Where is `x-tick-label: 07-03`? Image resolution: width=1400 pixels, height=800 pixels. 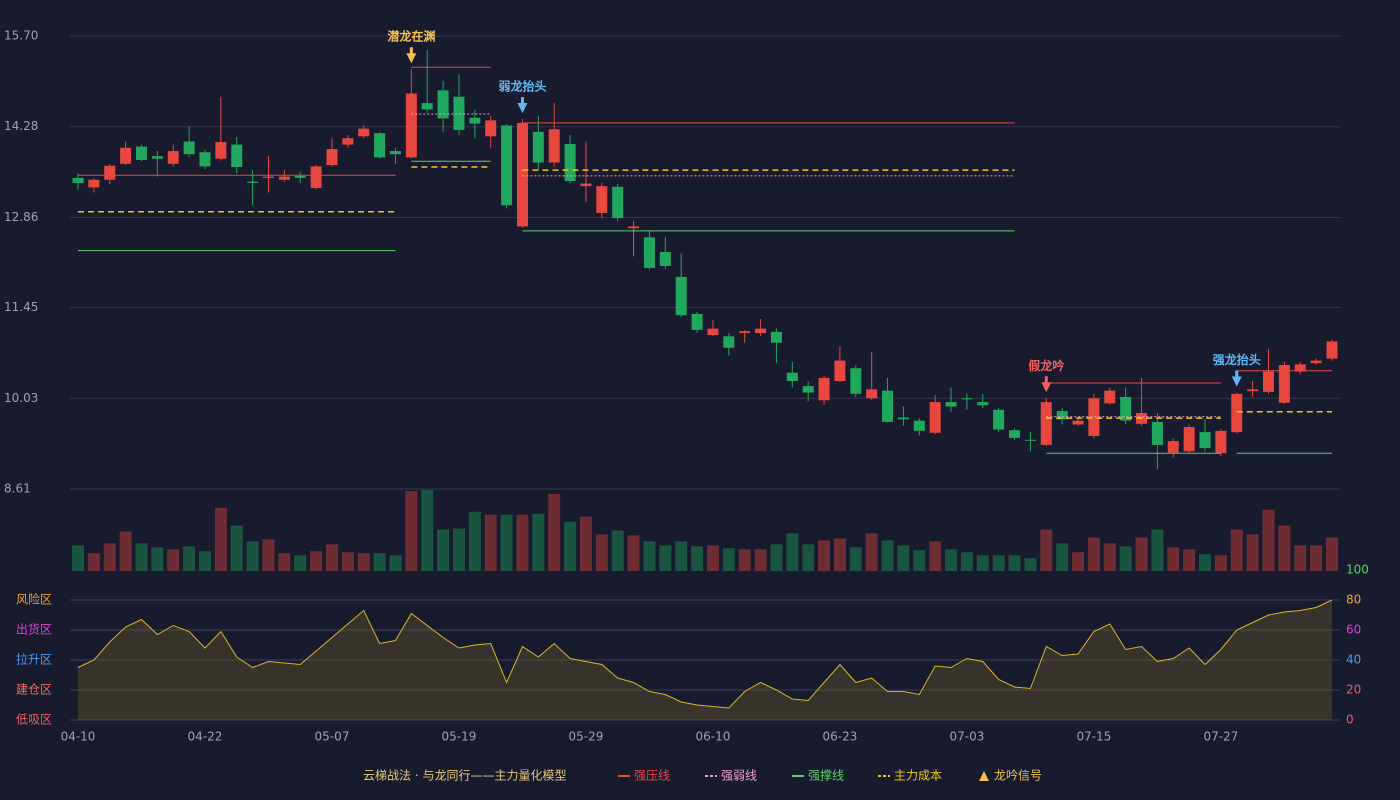
x-tick-label: 07-03 is located at coordinates (966, 737).